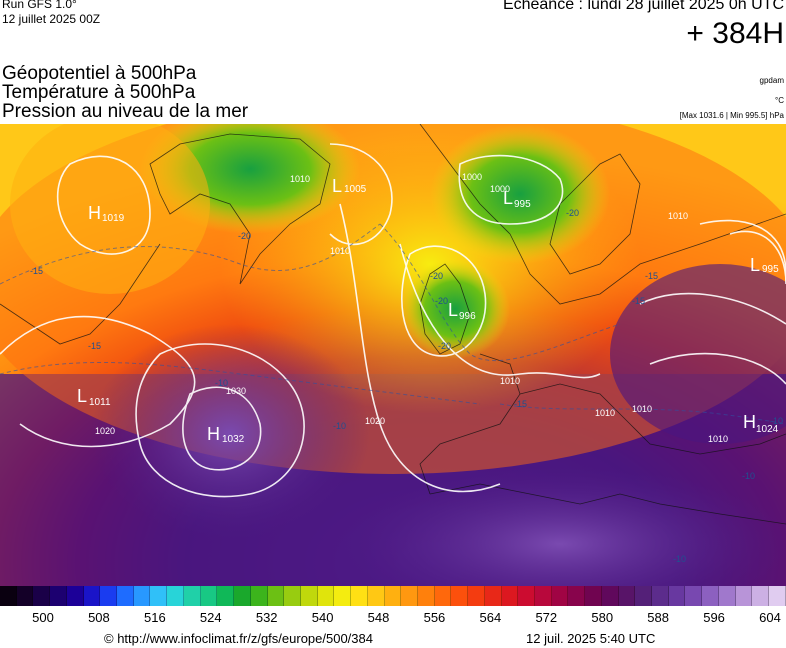  Describe the element at coordinates (522, 204) in the screenshot. I see `pressure-center-value: 995` at that location.